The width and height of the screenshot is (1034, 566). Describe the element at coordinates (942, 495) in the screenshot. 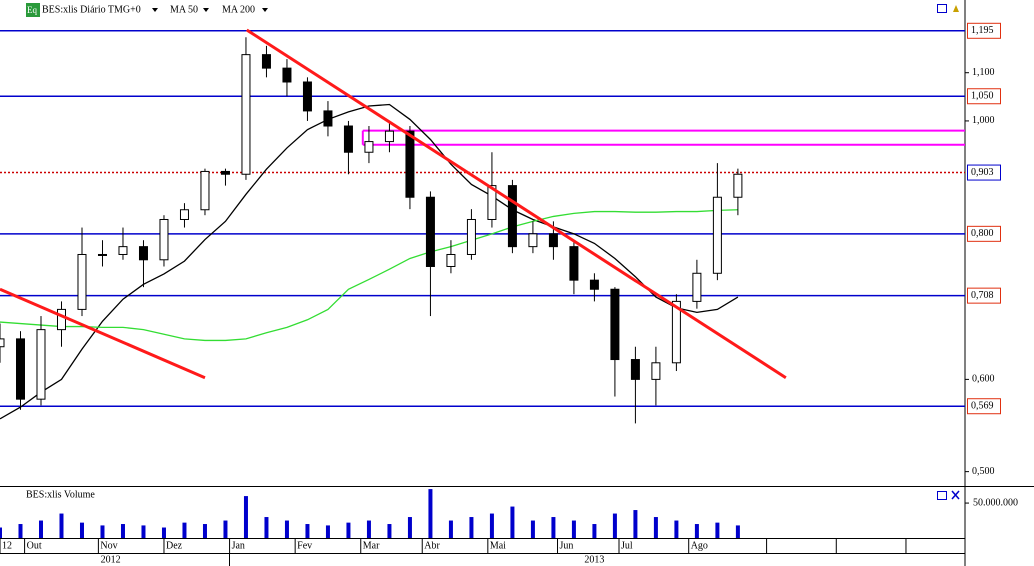

I see `volume-maximize-icon` at that location.